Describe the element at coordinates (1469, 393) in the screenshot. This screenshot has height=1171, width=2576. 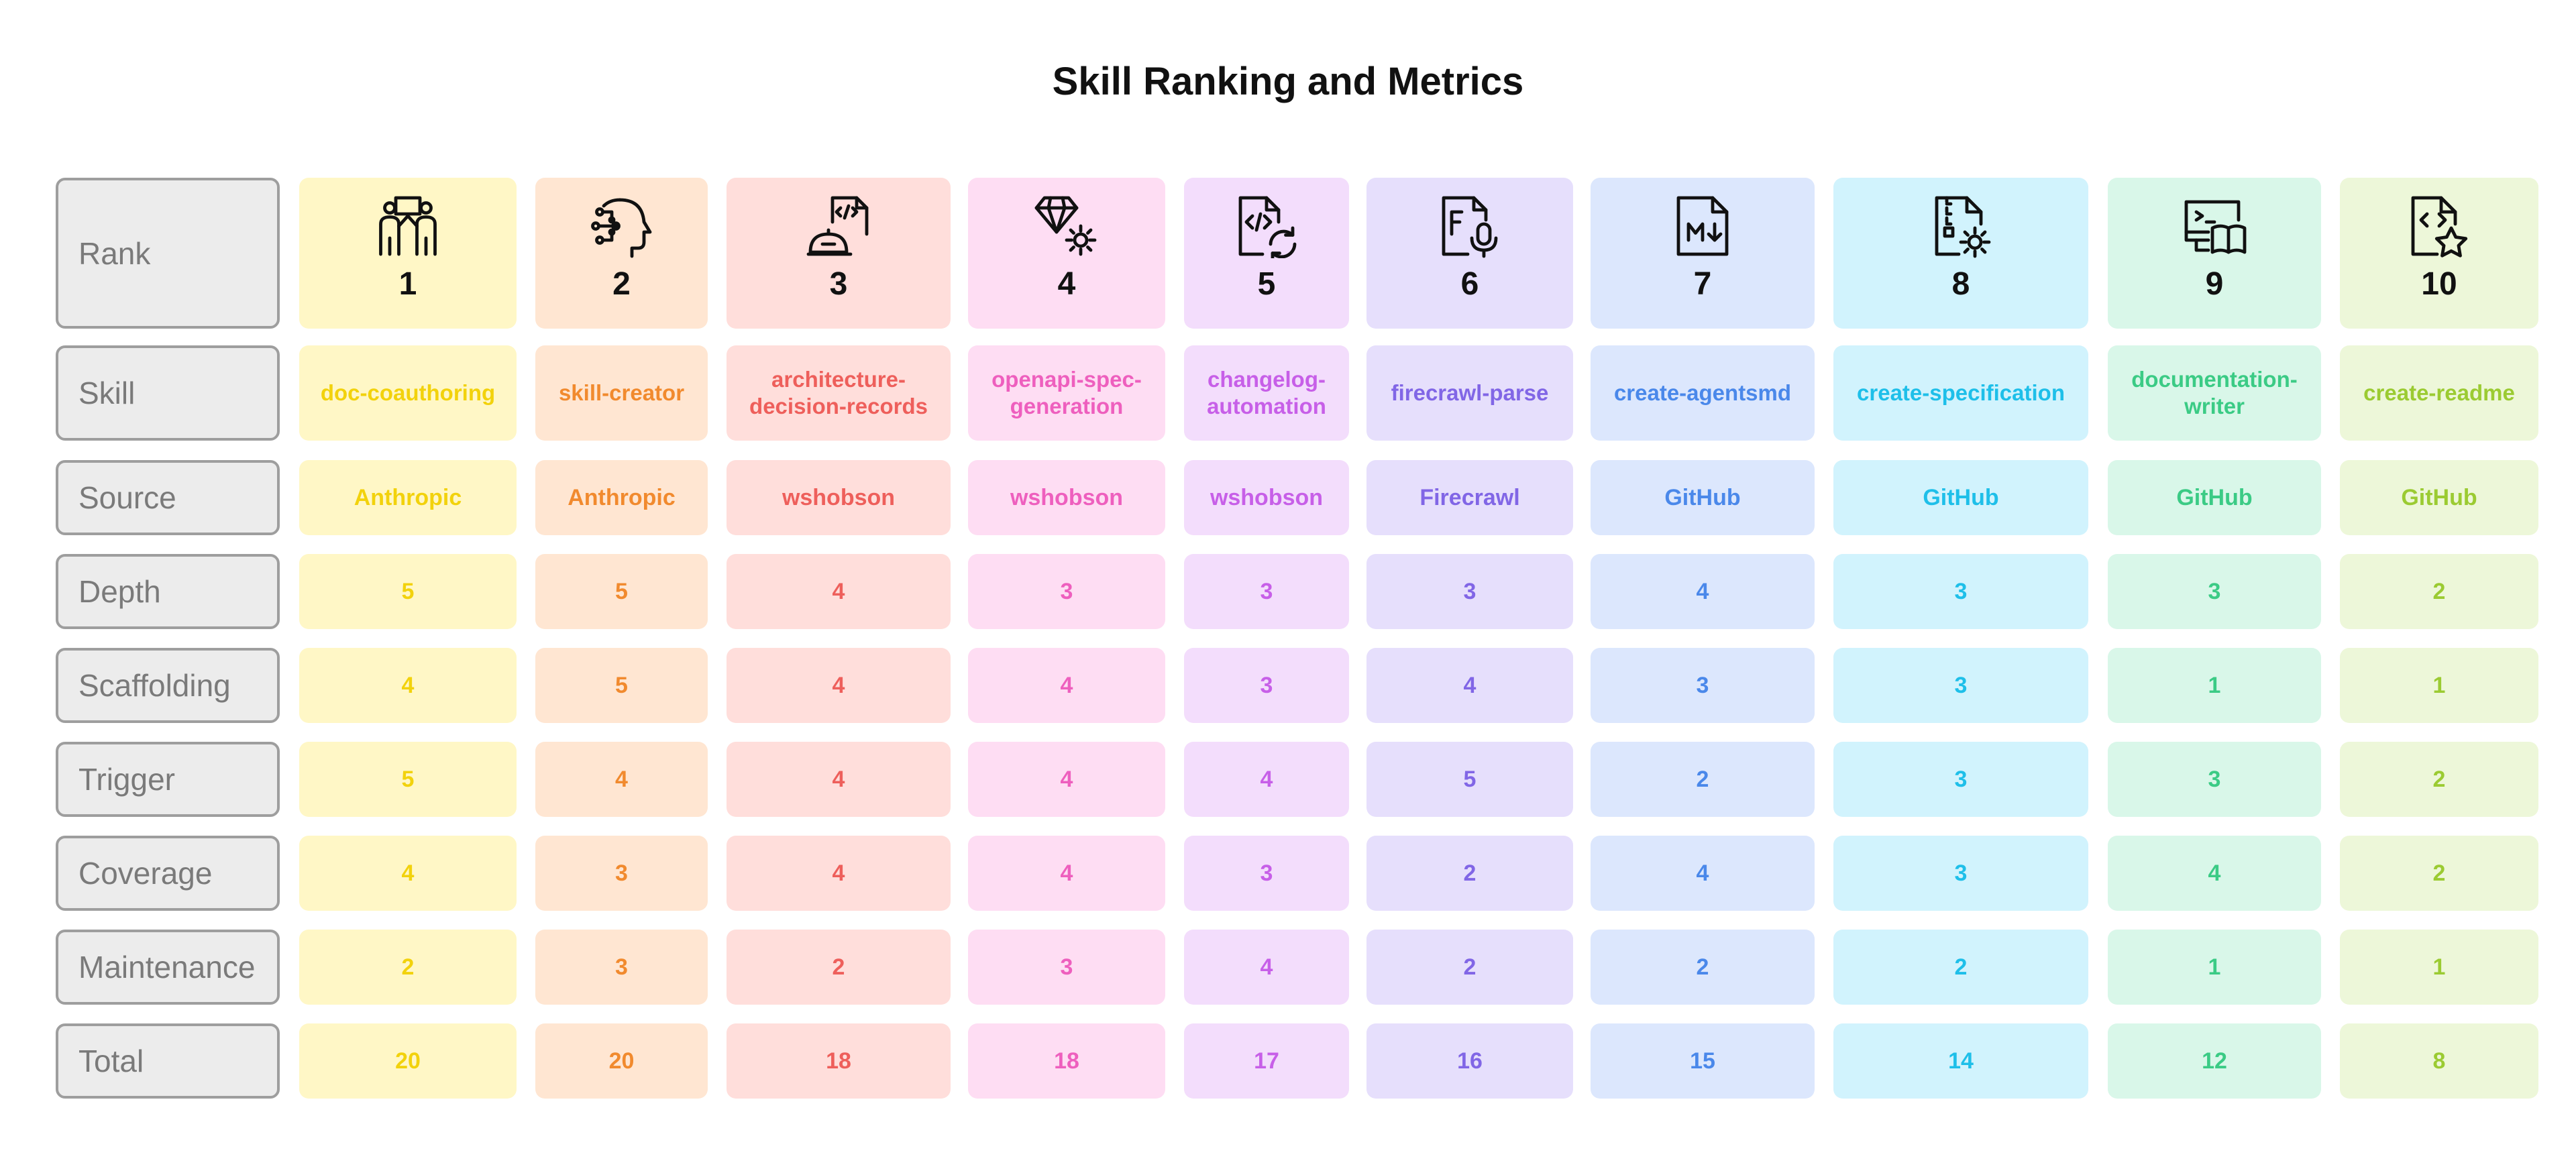
I see `skill-cell: firecrawl-parse` at that location.